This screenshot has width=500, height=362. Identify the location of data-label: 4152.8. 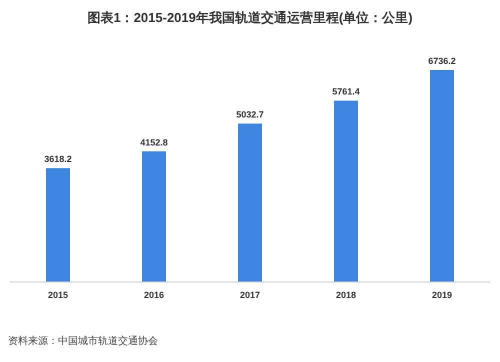
(154, 142).